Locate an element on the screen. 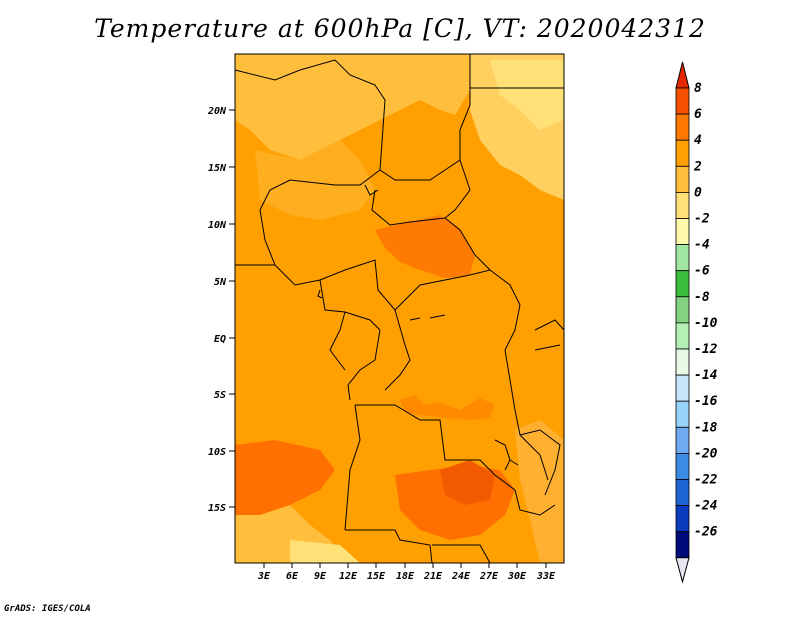 The image size is (800, 618). lon-axis: 3E 6E 9E 12E 15E 18E 21E 24E 27E 30E 33E is located at coordinates (406, 572).